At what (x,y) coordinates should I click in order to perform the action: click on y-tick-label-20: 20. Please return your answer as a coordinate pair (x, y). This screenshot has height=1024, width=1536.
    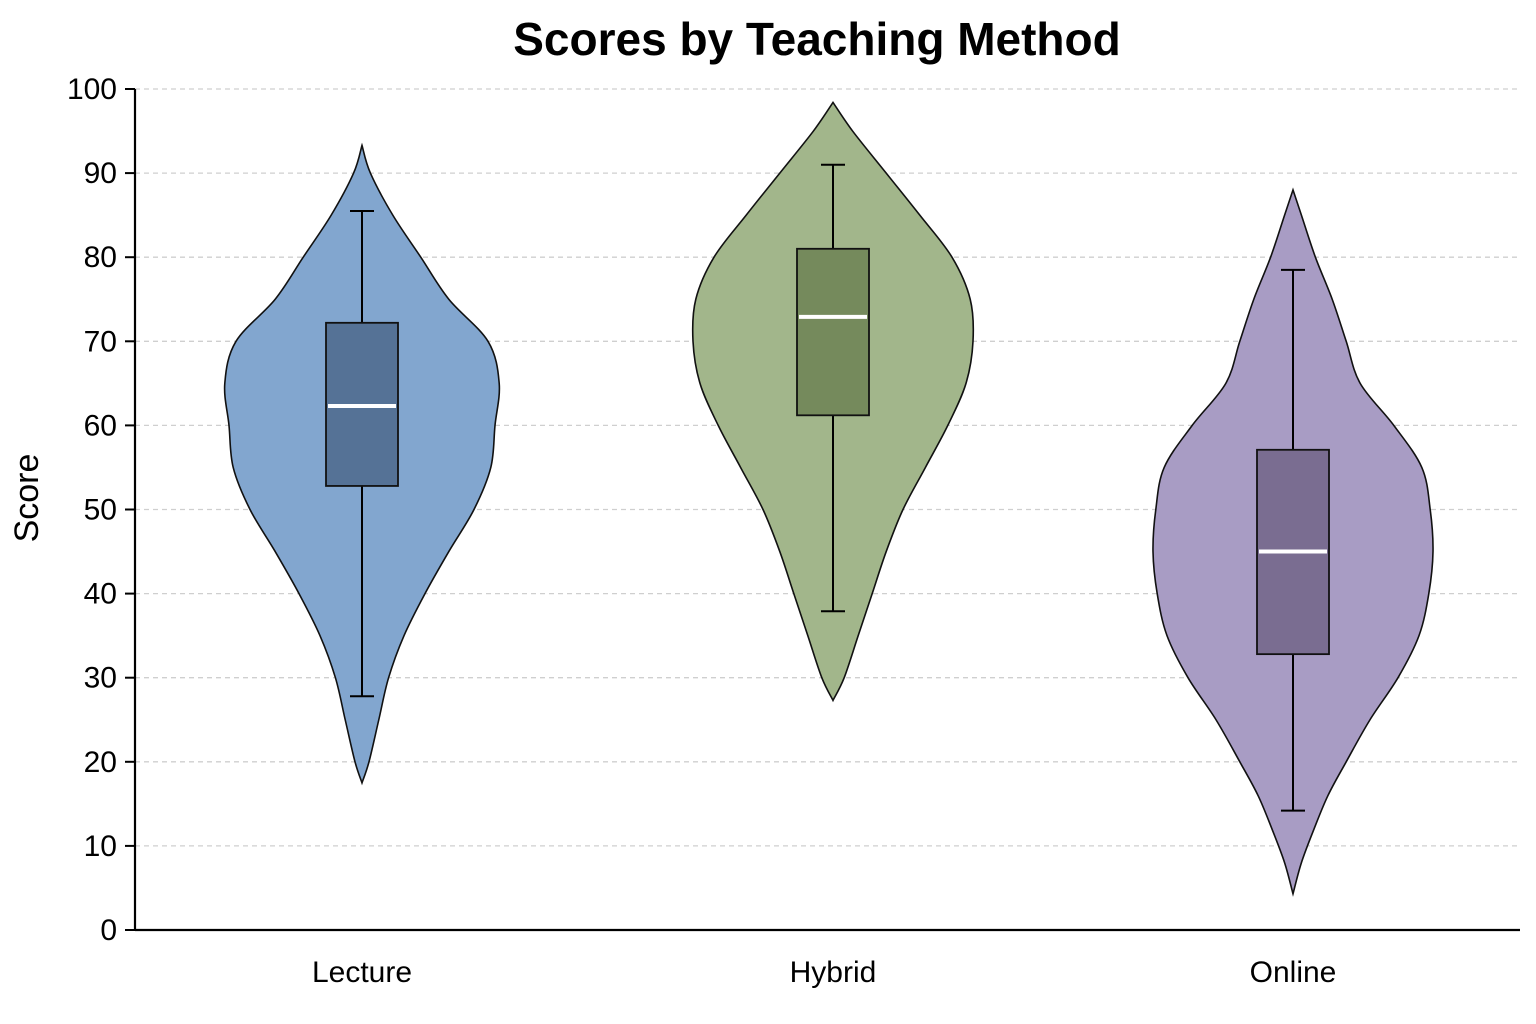
    Looking at the image, I should click on (100, 762).